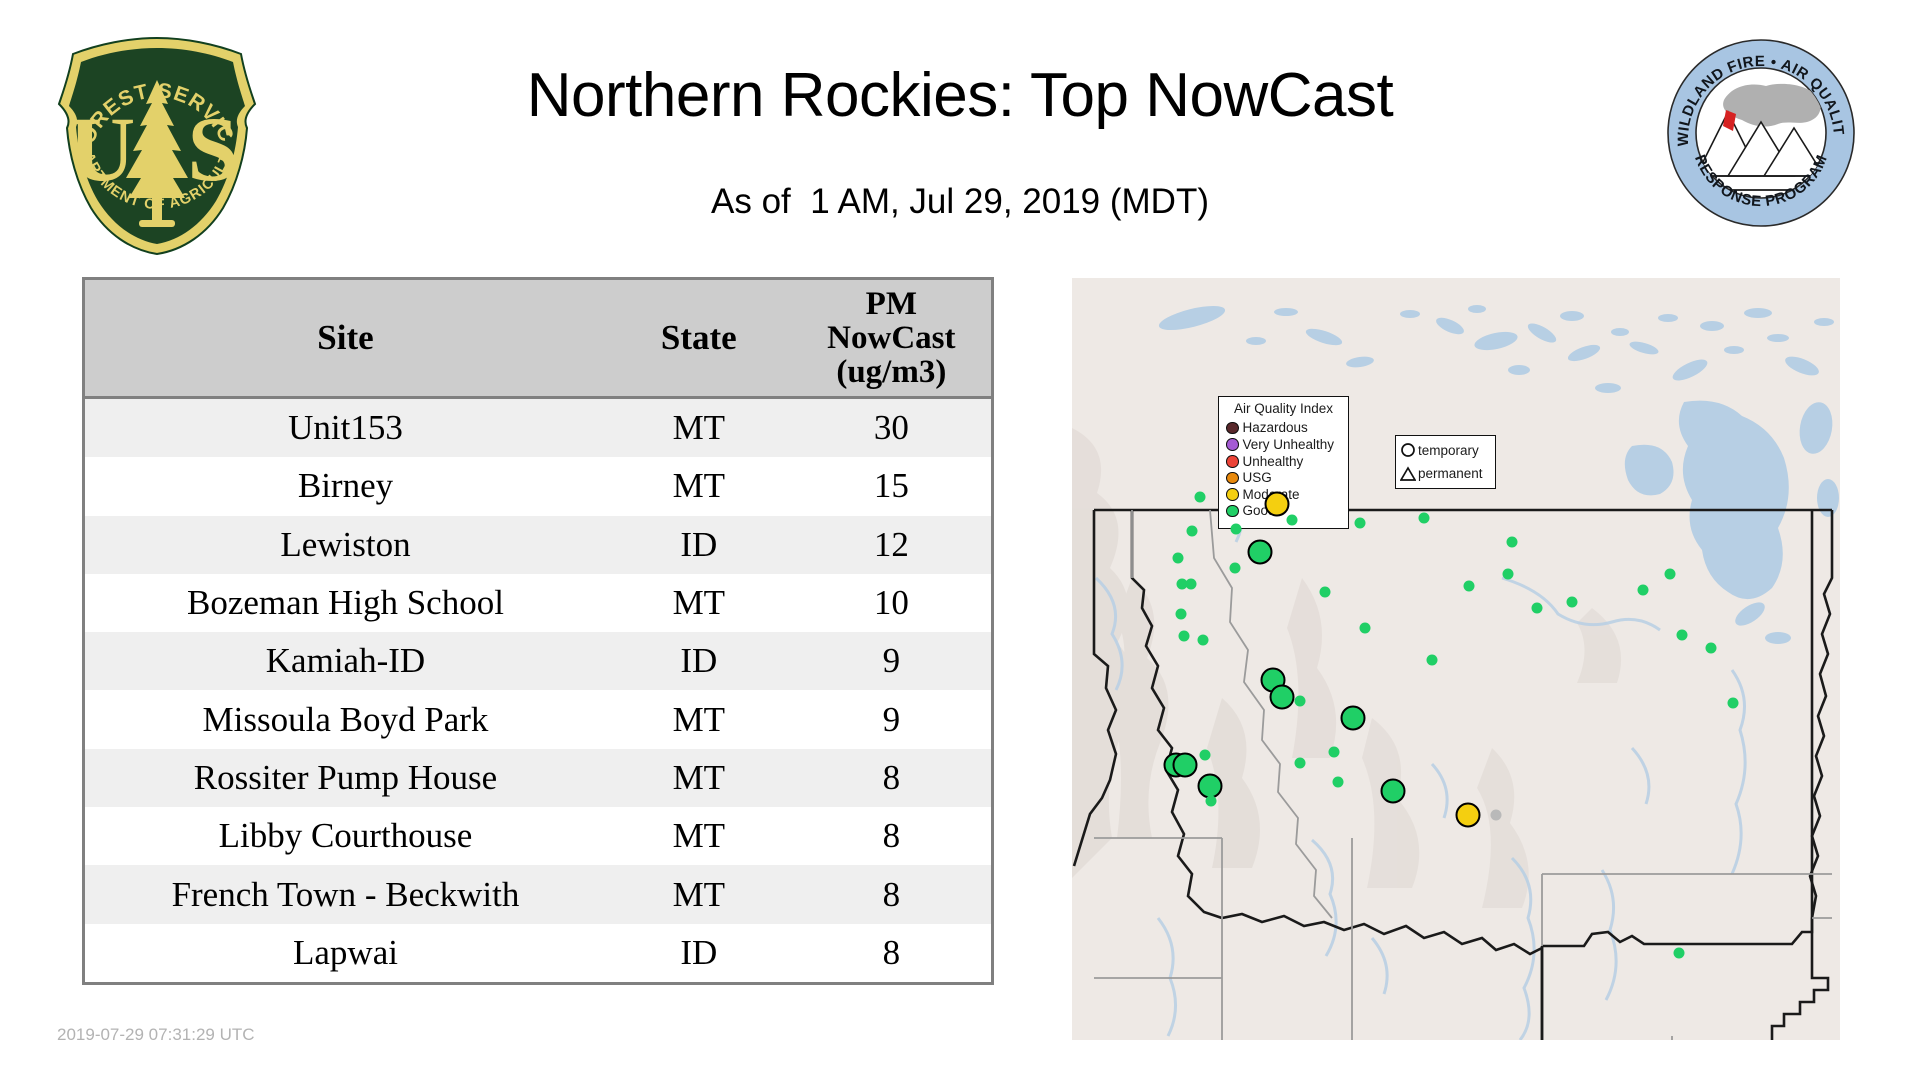 The width and height of the screenshot is (1920, 1080). I want to click on table-header-row: Site State PM NowCast (ug/m3), so click(538, 339).